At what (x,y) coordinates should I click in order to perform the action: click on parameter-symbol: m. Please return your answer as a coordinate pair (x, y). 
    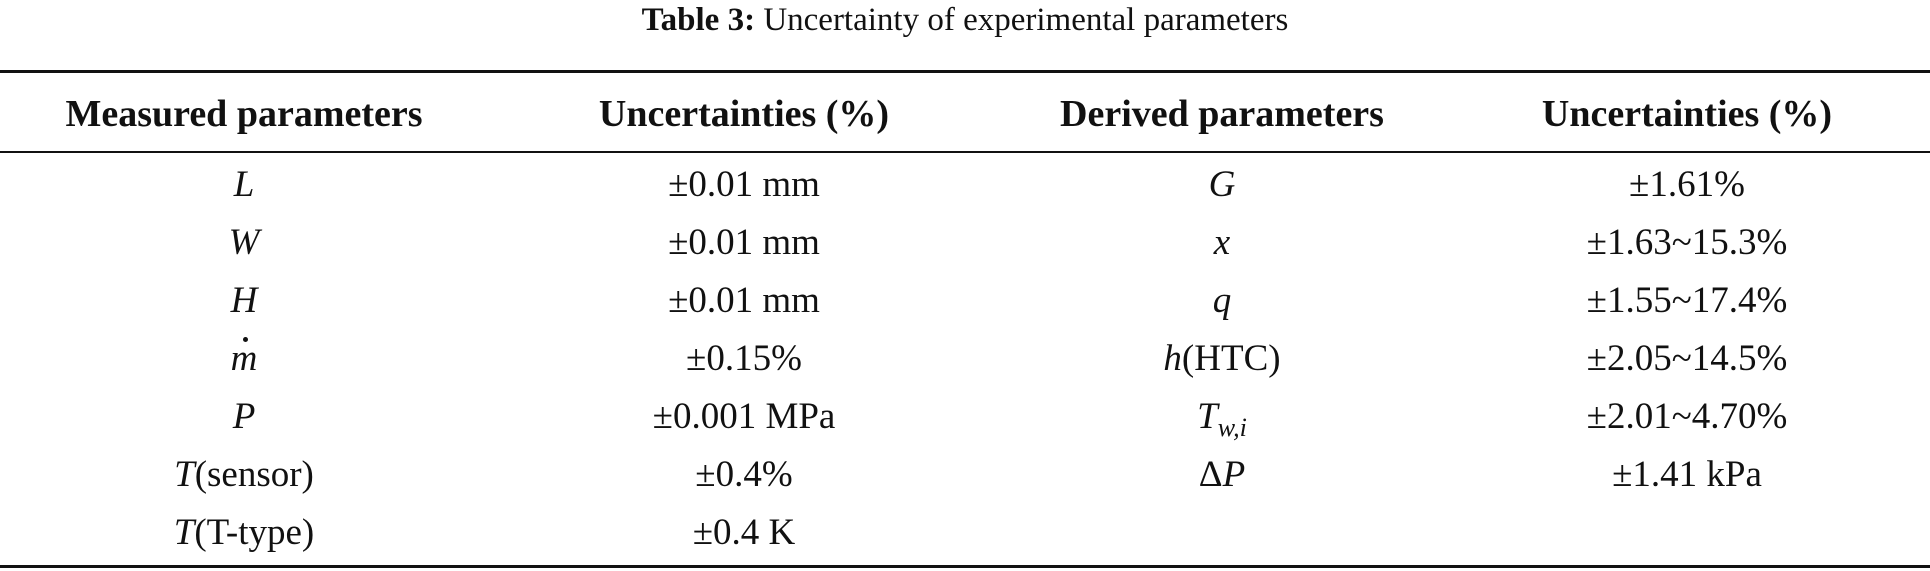
    Looking at the image, I should click on (244, 359).